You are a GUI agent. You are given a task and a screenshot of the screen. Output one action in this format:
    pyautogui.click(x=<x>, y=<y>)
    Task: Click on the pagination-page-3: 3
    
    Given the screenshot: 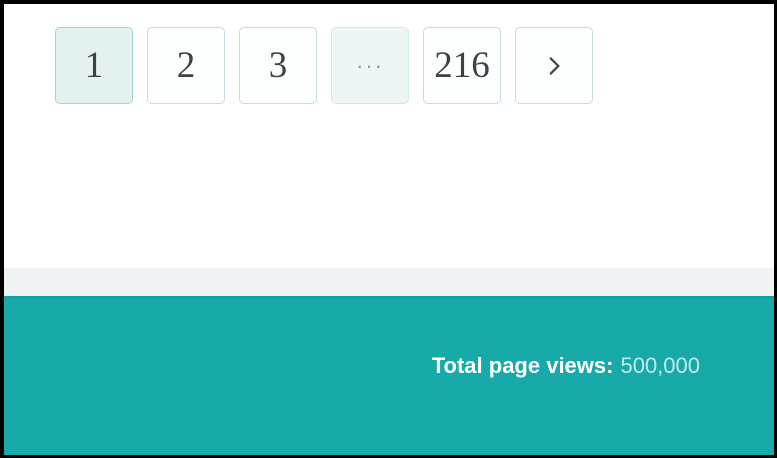 What is the action you would take?
    pyautogui.click(x=278, y=65)
    